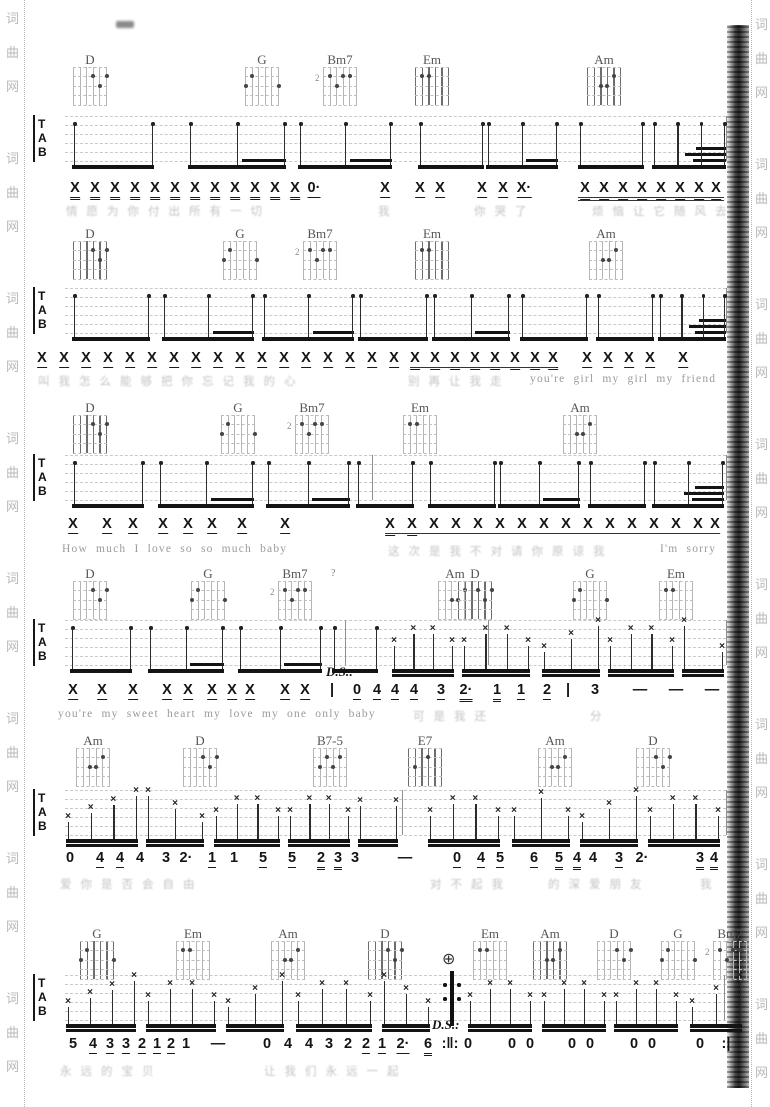  What do you see at coordinates (452, 998) in the screenshot?
I see `repeat-barline` at bounding box center [452, 998].